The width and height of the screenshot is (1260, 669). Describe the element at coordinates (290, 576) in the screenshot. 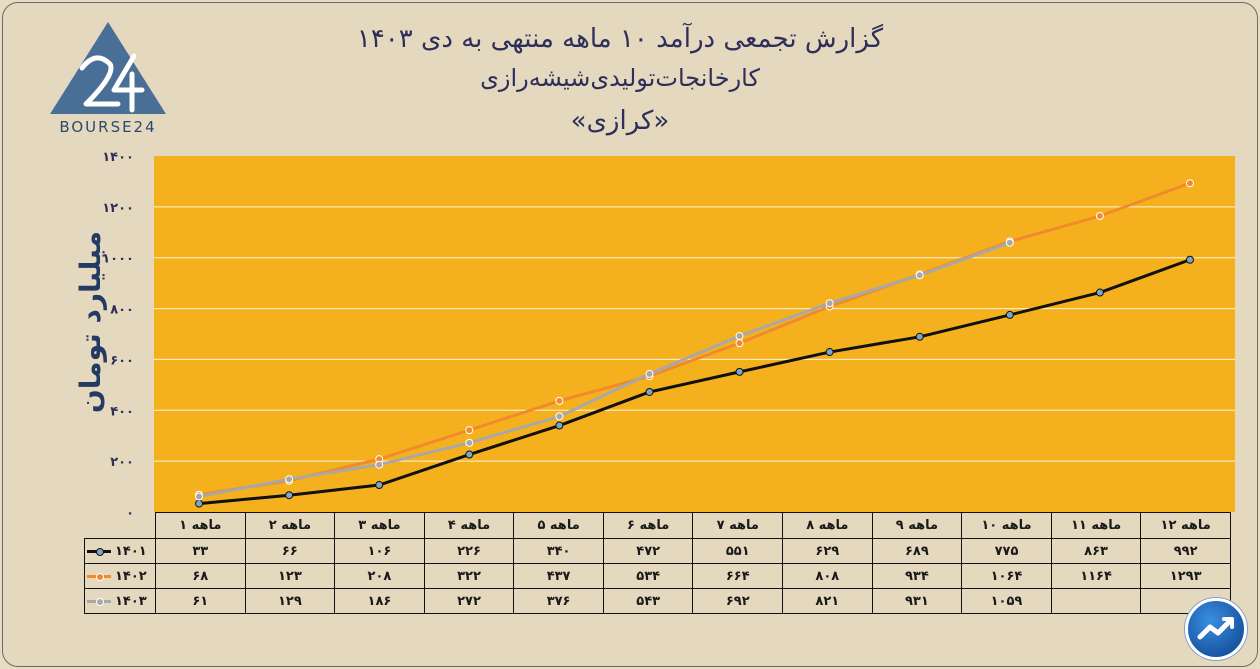

I see `table-cell: ۱۲۳` at that location.